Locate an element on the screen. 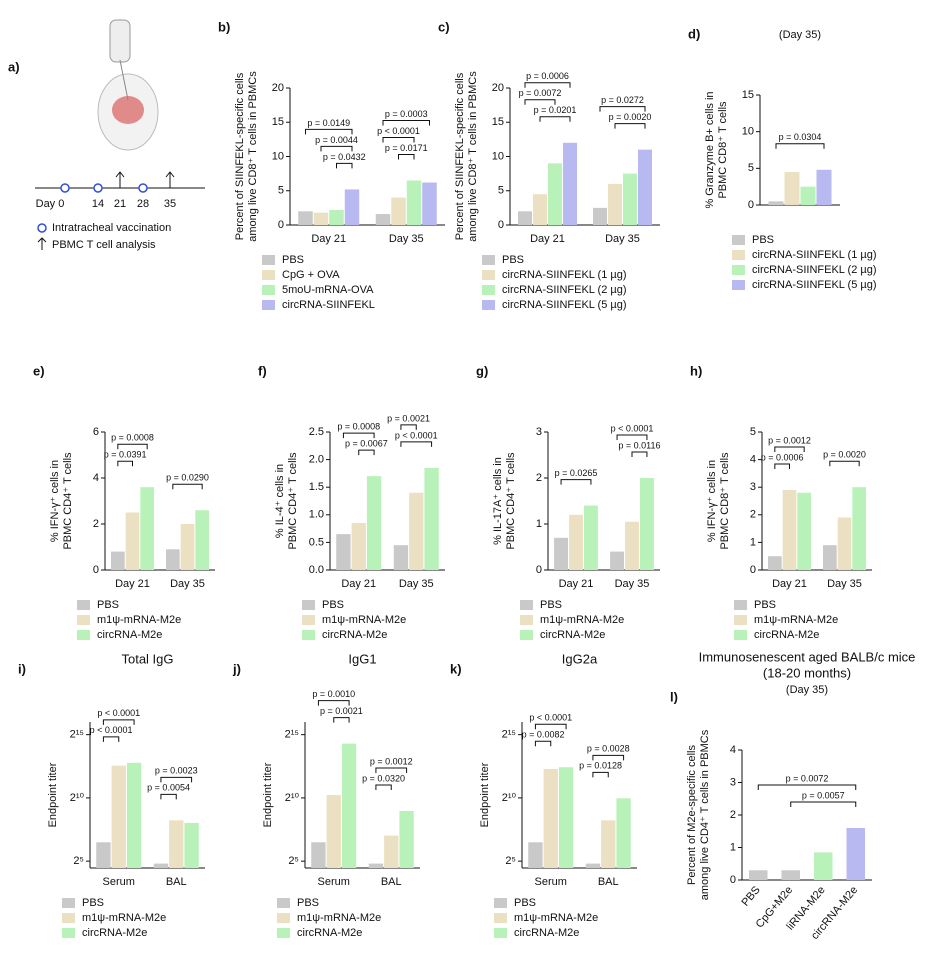 The height and width of the screenshot is (962, 933). chart-title: IgG1 is located at coordinates (362, 658).